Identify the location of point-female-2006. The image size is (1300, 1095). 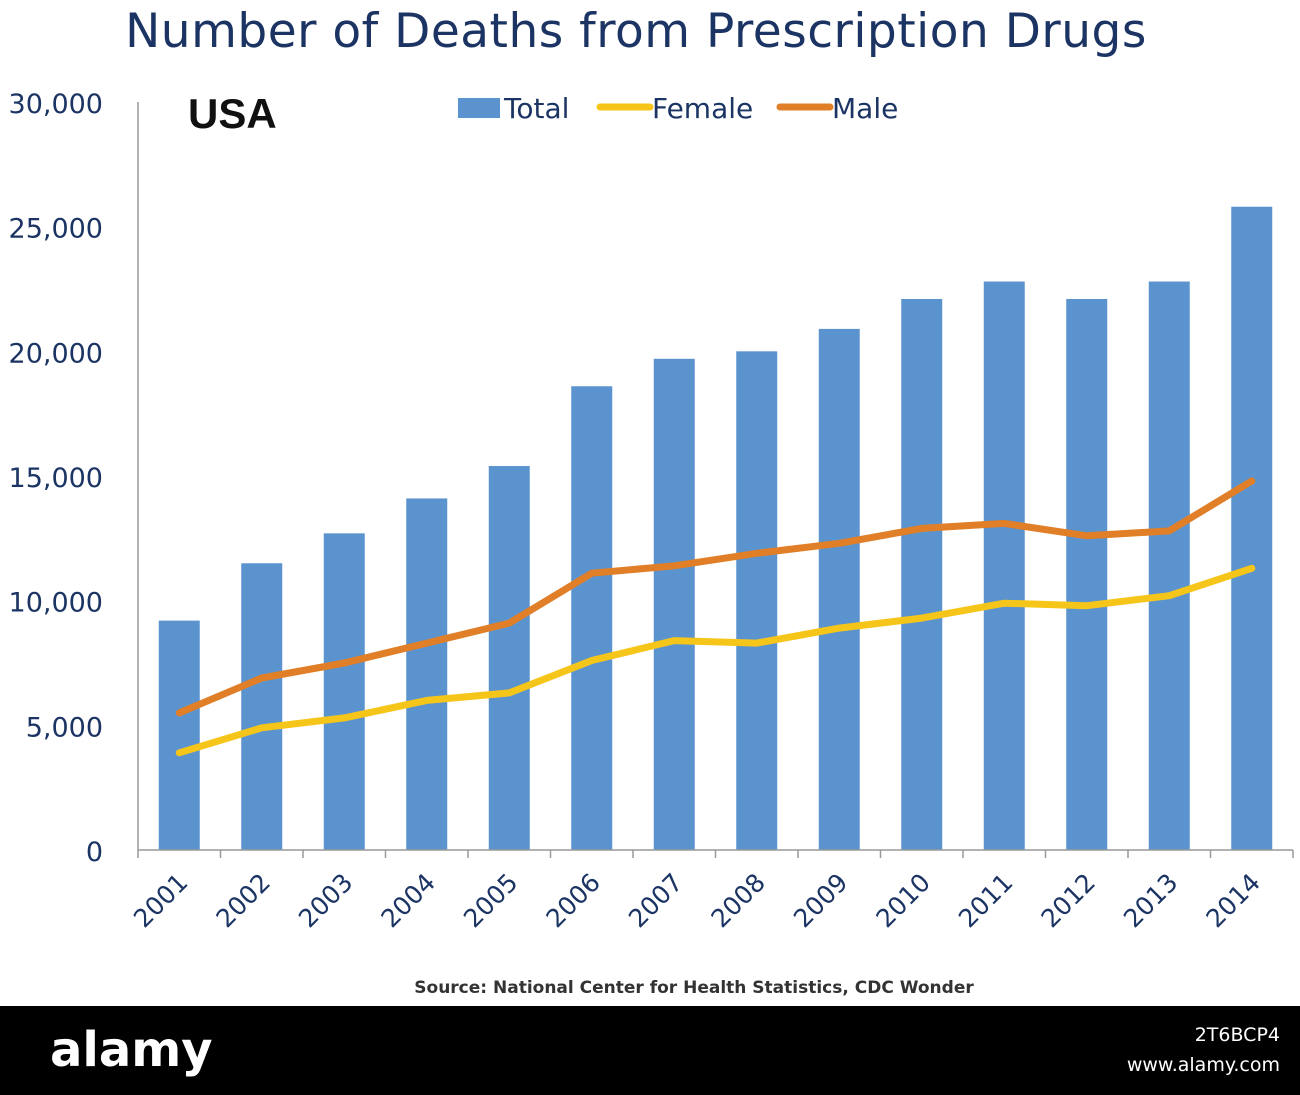
(592, 661).